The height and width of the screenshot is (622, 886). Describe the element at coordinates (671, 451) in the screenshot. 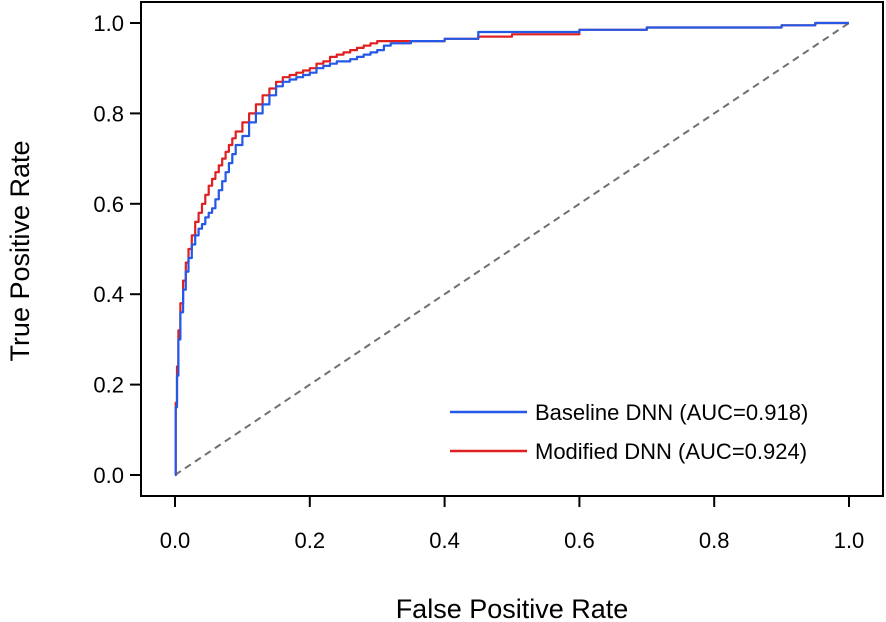

I see `legend-label-modified: Modified DNN (AUC=0.924)` at that location.